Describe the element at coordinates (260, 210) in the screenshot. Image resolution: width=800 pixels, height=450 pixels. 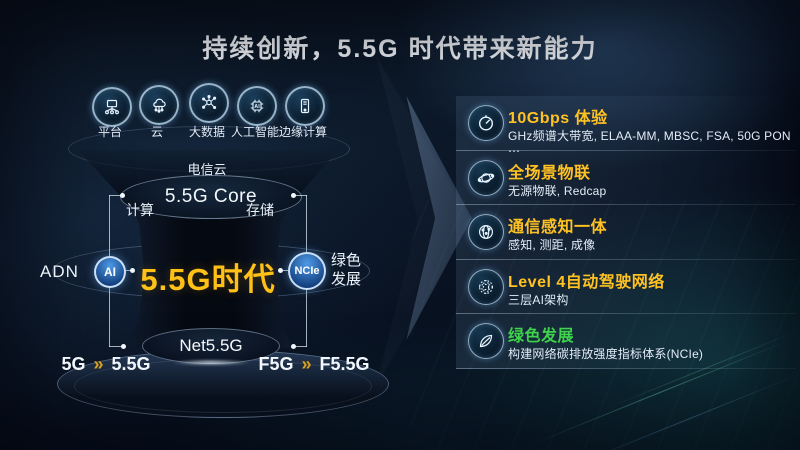
I see `storage-label: 存储` at that location.